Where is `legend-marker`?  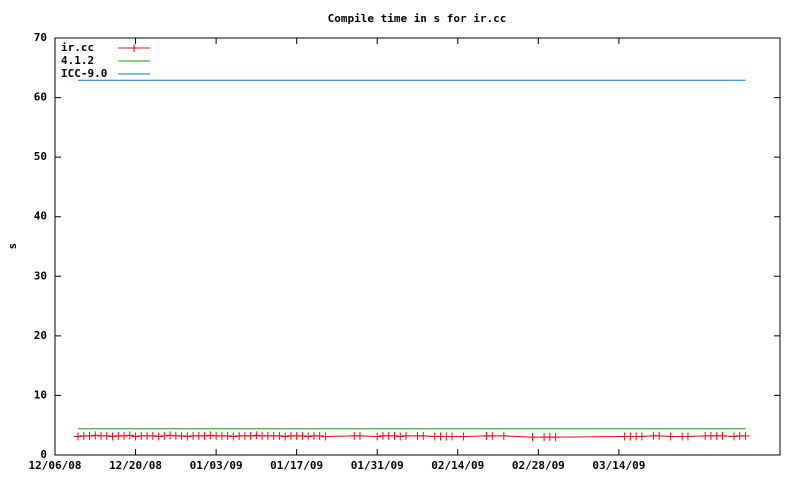
legend-marker is located at coordinates (134, 48).